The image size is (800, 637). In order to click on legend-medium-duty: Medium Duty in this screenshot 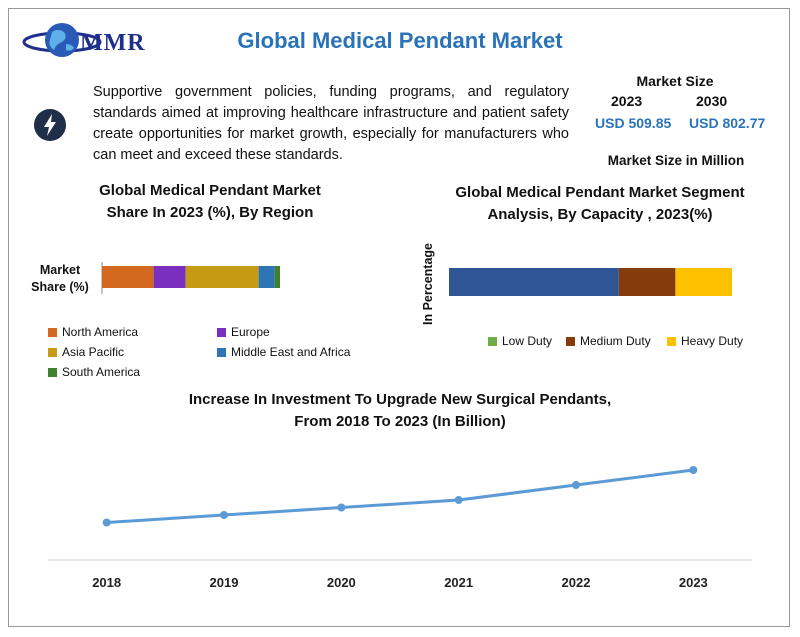, I will do `click(608, 341)`.